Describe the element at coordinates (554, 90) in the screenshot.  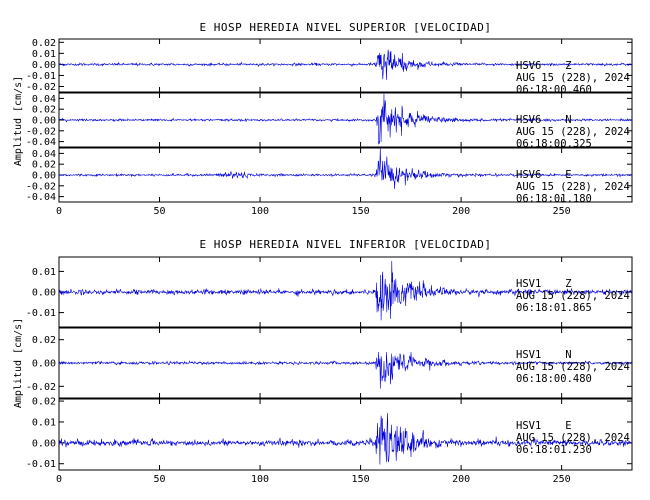
I see `trace-time: 06:18:00.460` at that location.